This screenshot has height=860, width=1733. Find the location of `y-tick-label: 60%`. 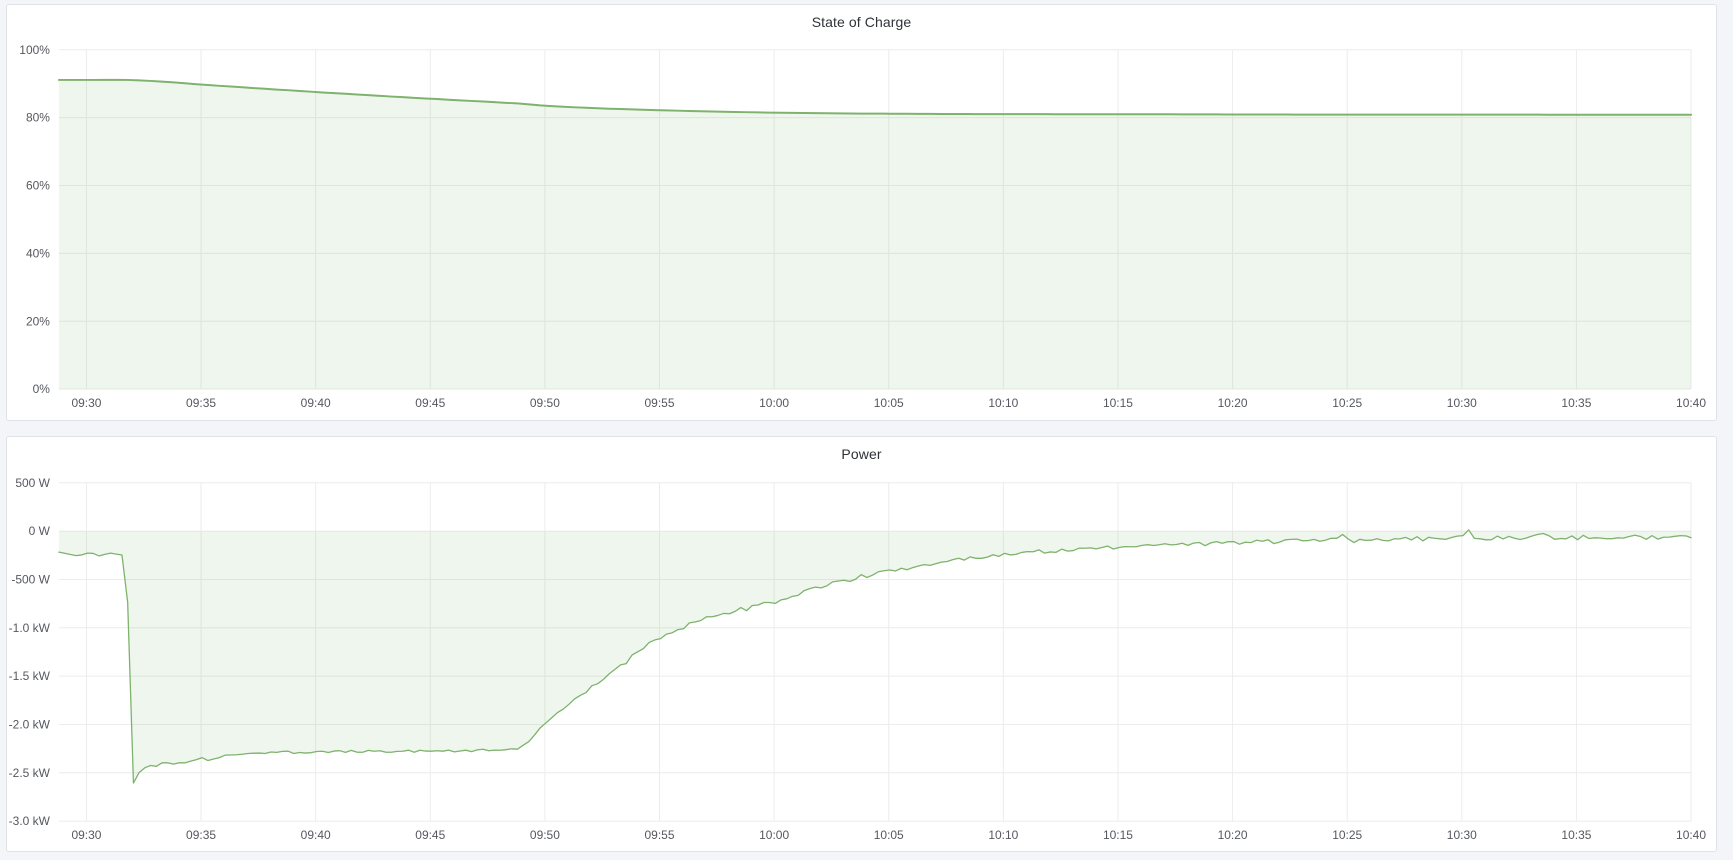

y-tick-label: 60% is located at coordinates (38, 186).